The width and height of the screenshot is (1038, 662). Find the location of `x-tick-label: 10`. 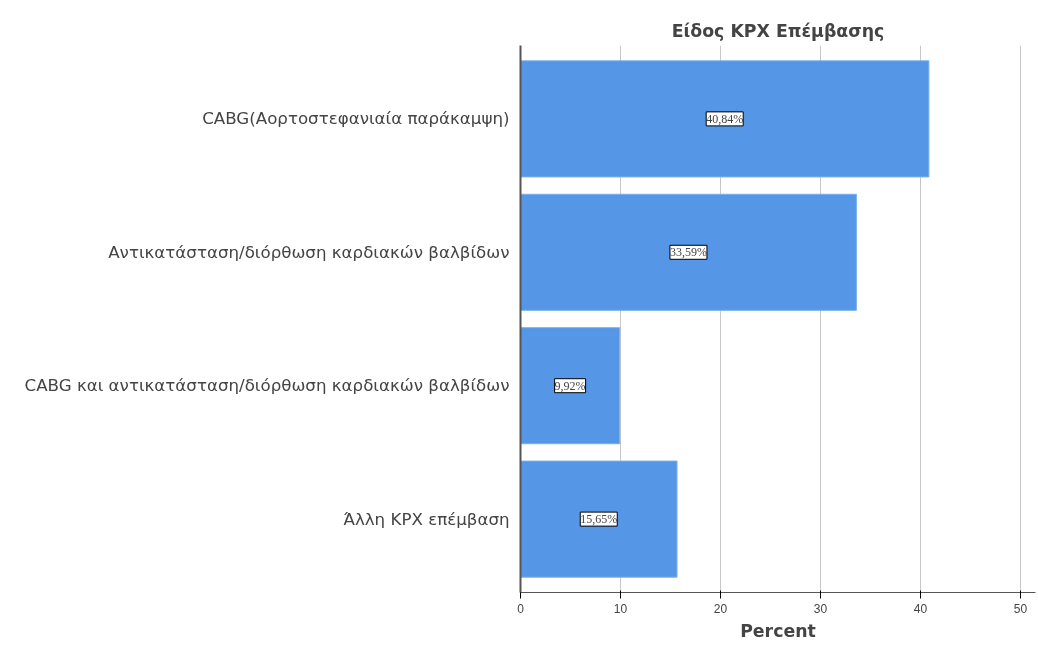

x-tick-label: 10 is located at coordinates (620, 608).